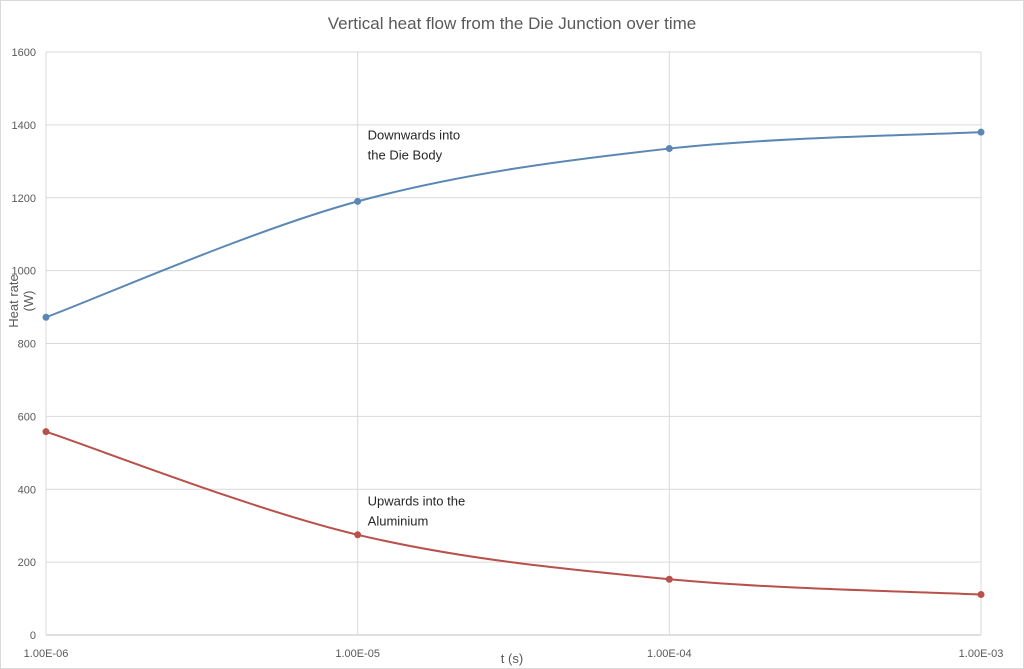 The width and height of the screenshot is (1024, 669). What do you see at coordinates (24, 53) in the screenshot?
I see `y-tick-label: 1600` at bounding box center [24, 53].